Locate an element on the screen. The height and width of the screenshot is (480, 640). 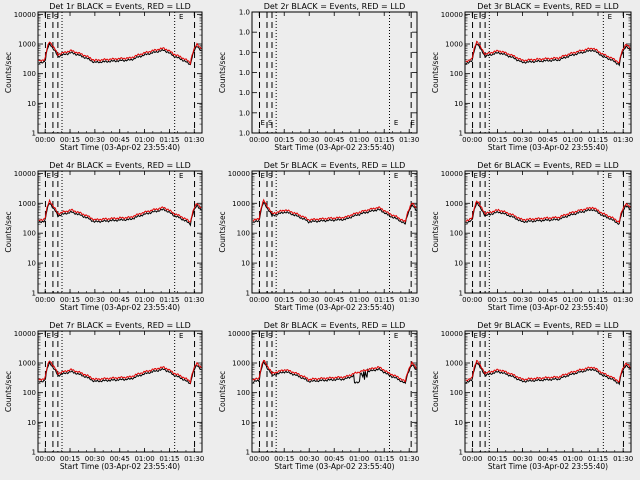
chart-title: Det 5r BLACK = Events, RED = LLD is located at coordinates (335, 165).